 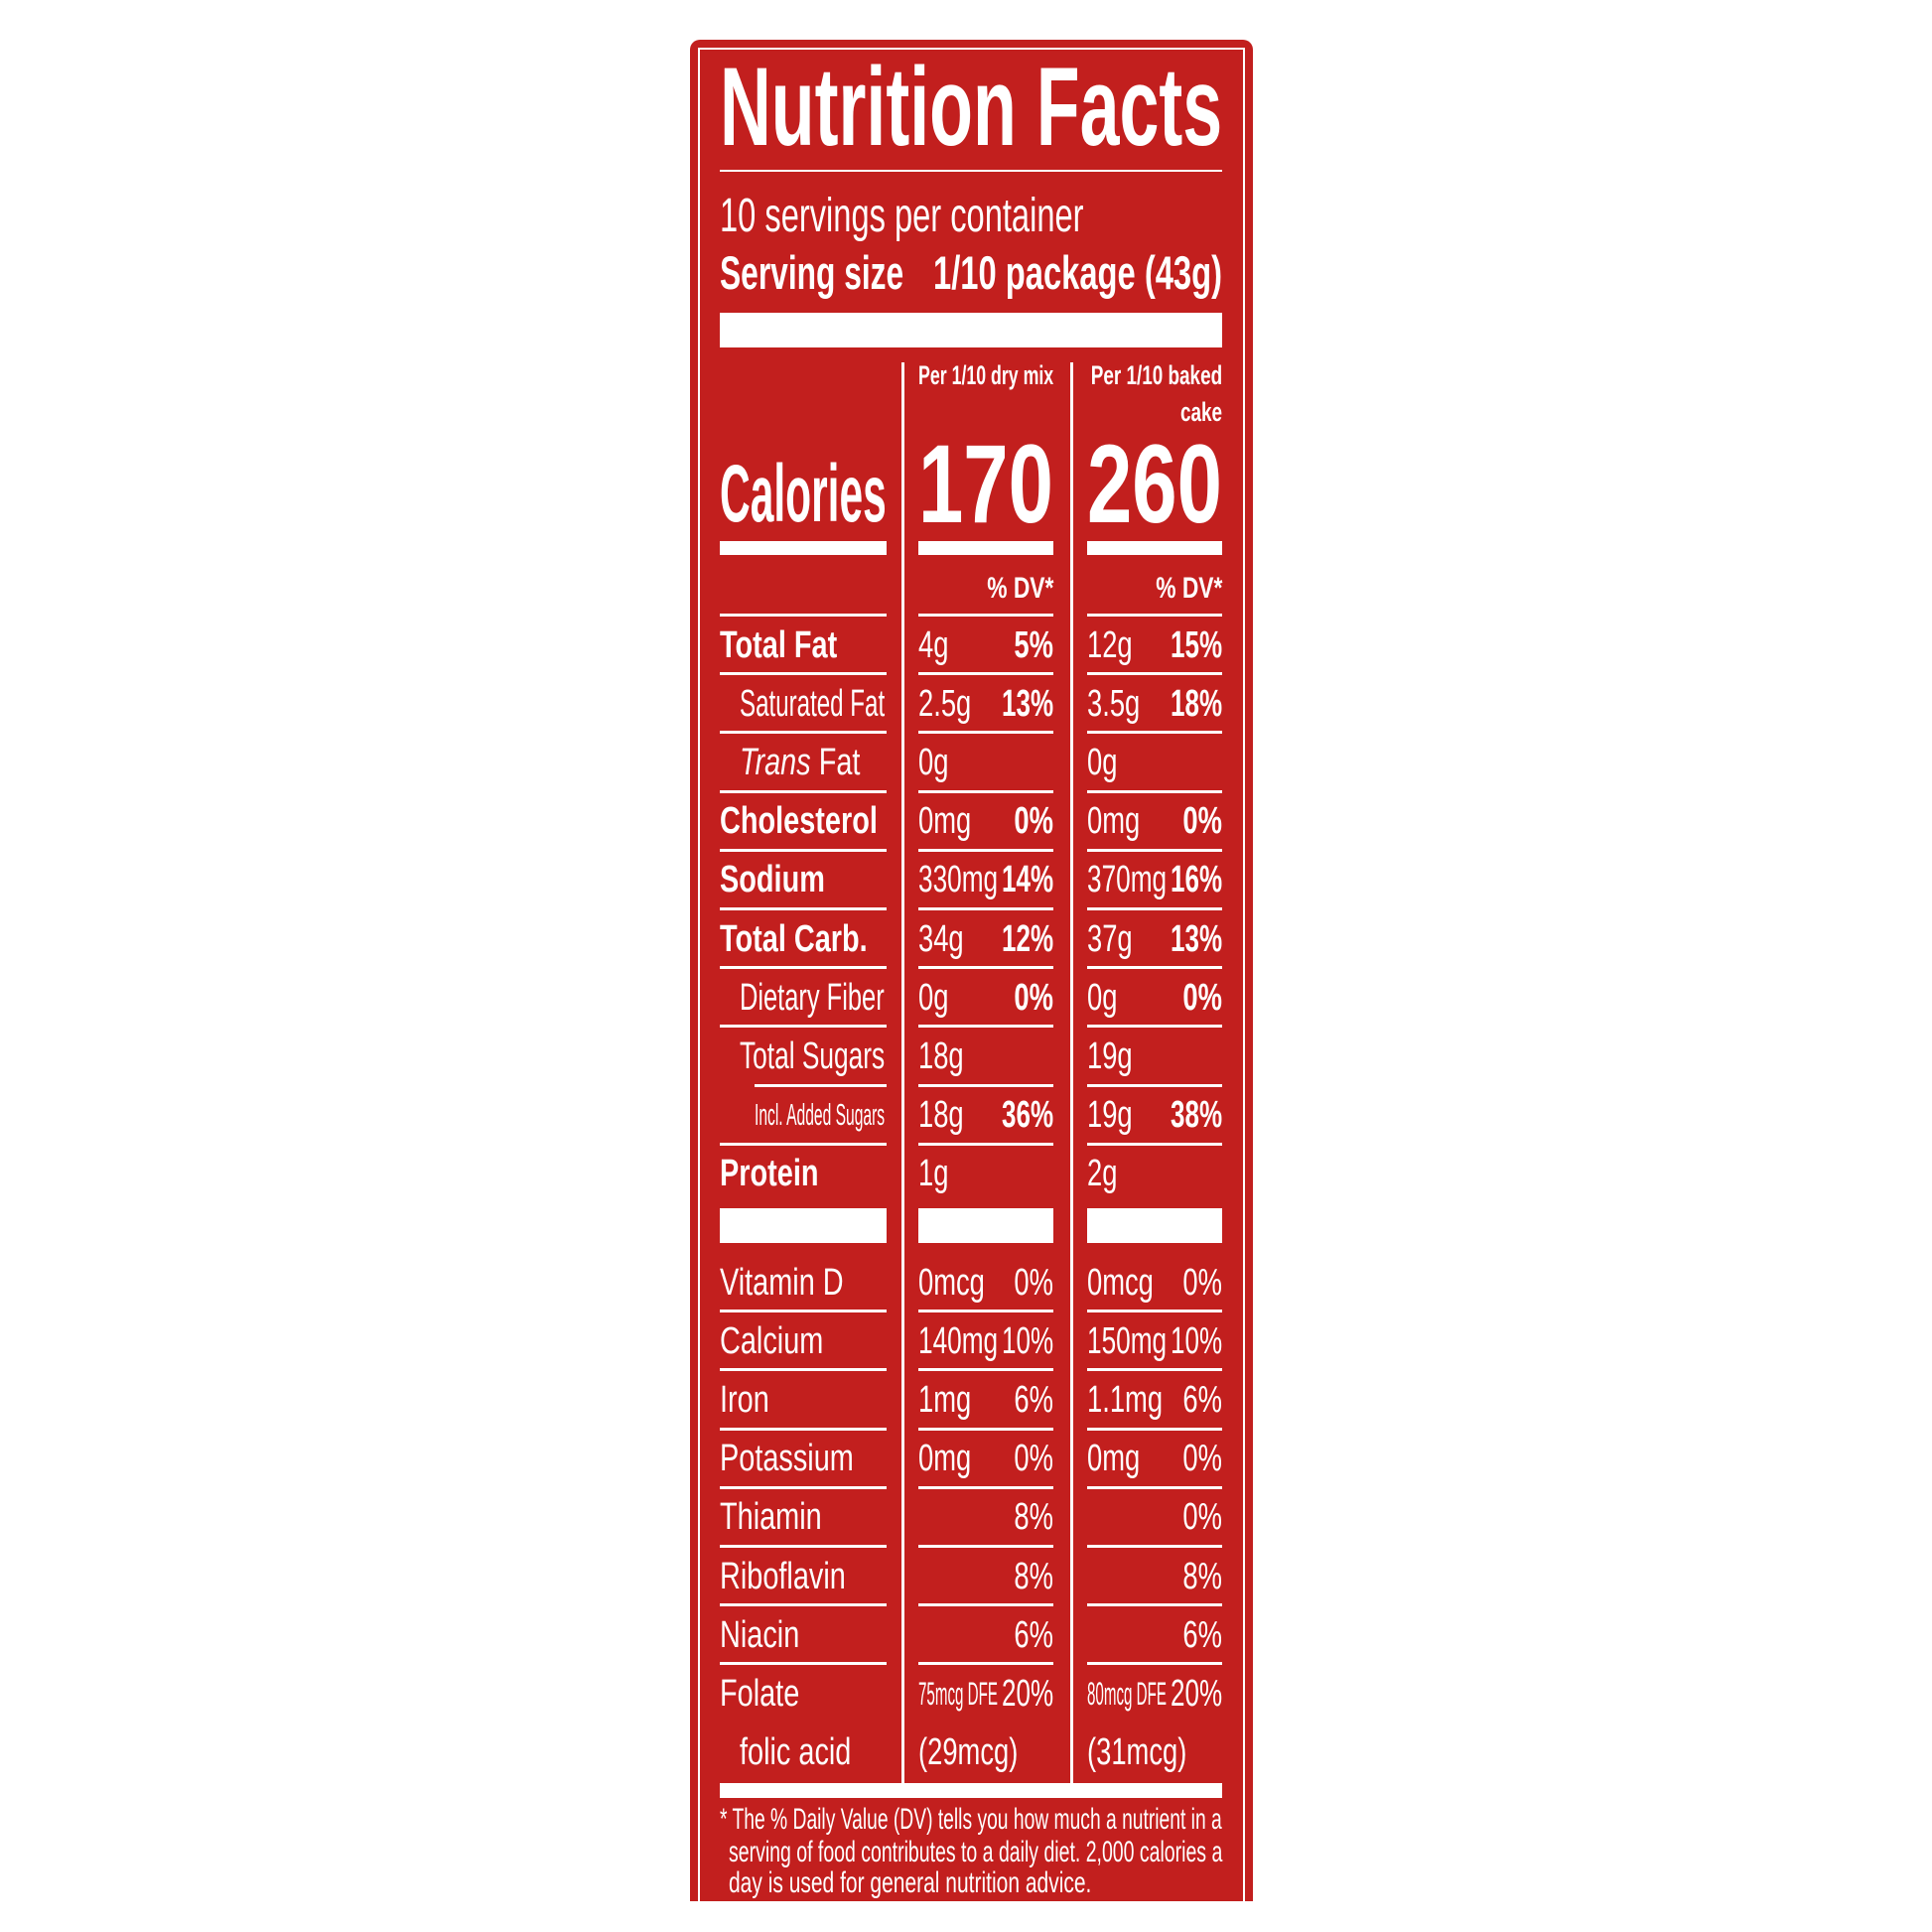 I want to click on nutrient-amount: 370mg, so click(x=1127, y=880).